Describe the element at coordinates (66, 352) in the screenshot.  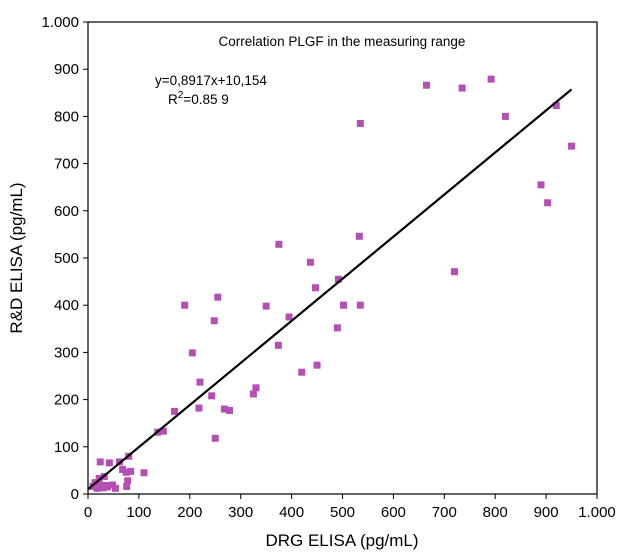
I see `y-tick-label: 300` at that location.